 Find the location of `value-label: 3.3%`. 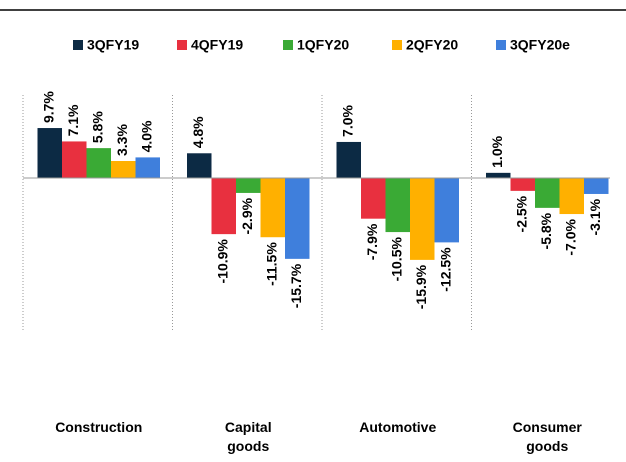

value-label: 3.3% is located at coordinates (122, 140).